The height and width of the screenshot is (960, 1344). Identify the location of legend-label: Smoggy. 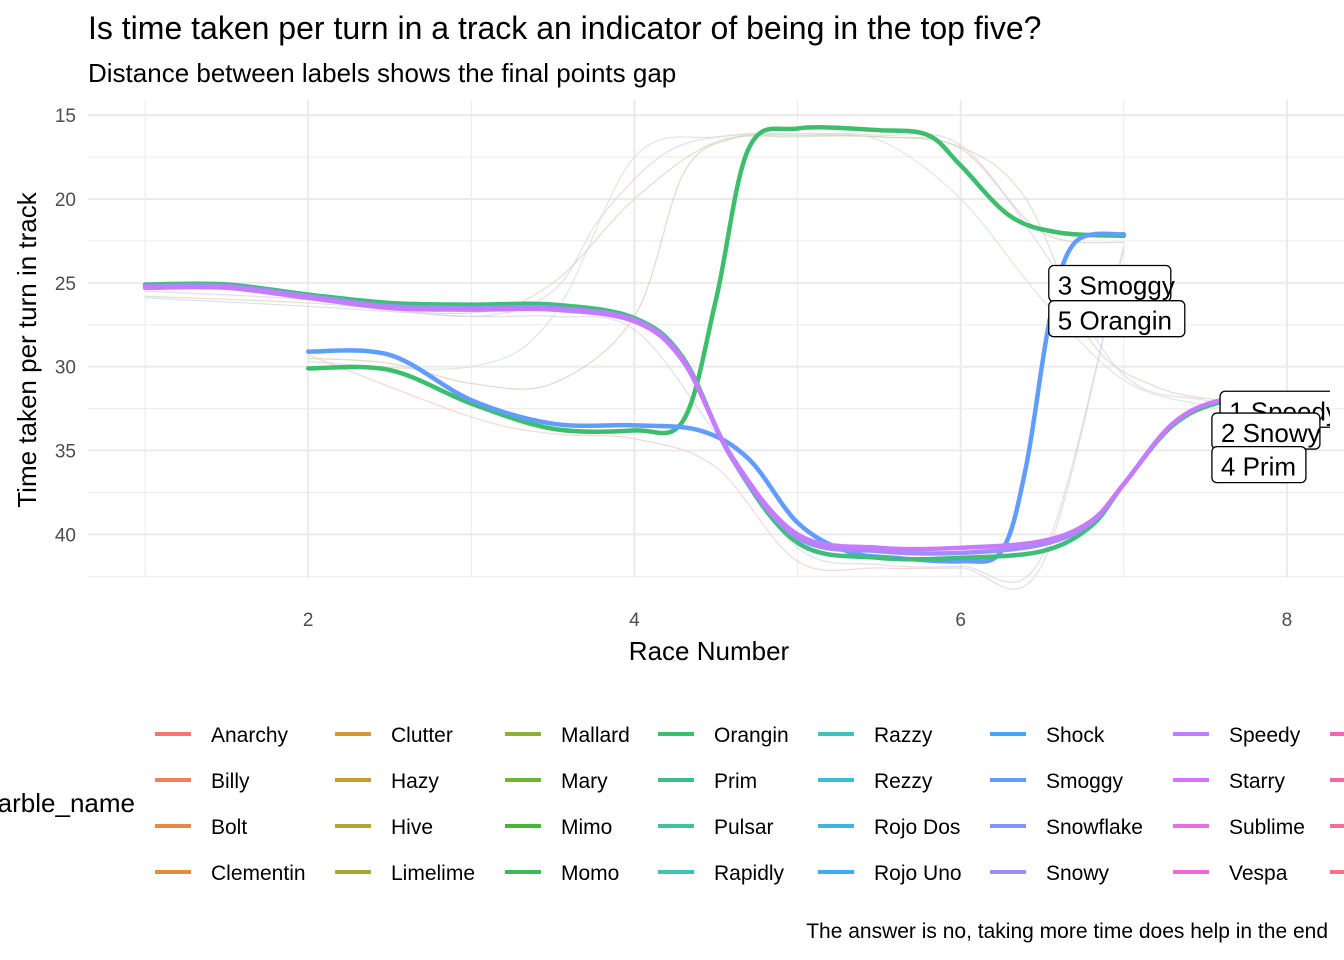
(1085, 781).